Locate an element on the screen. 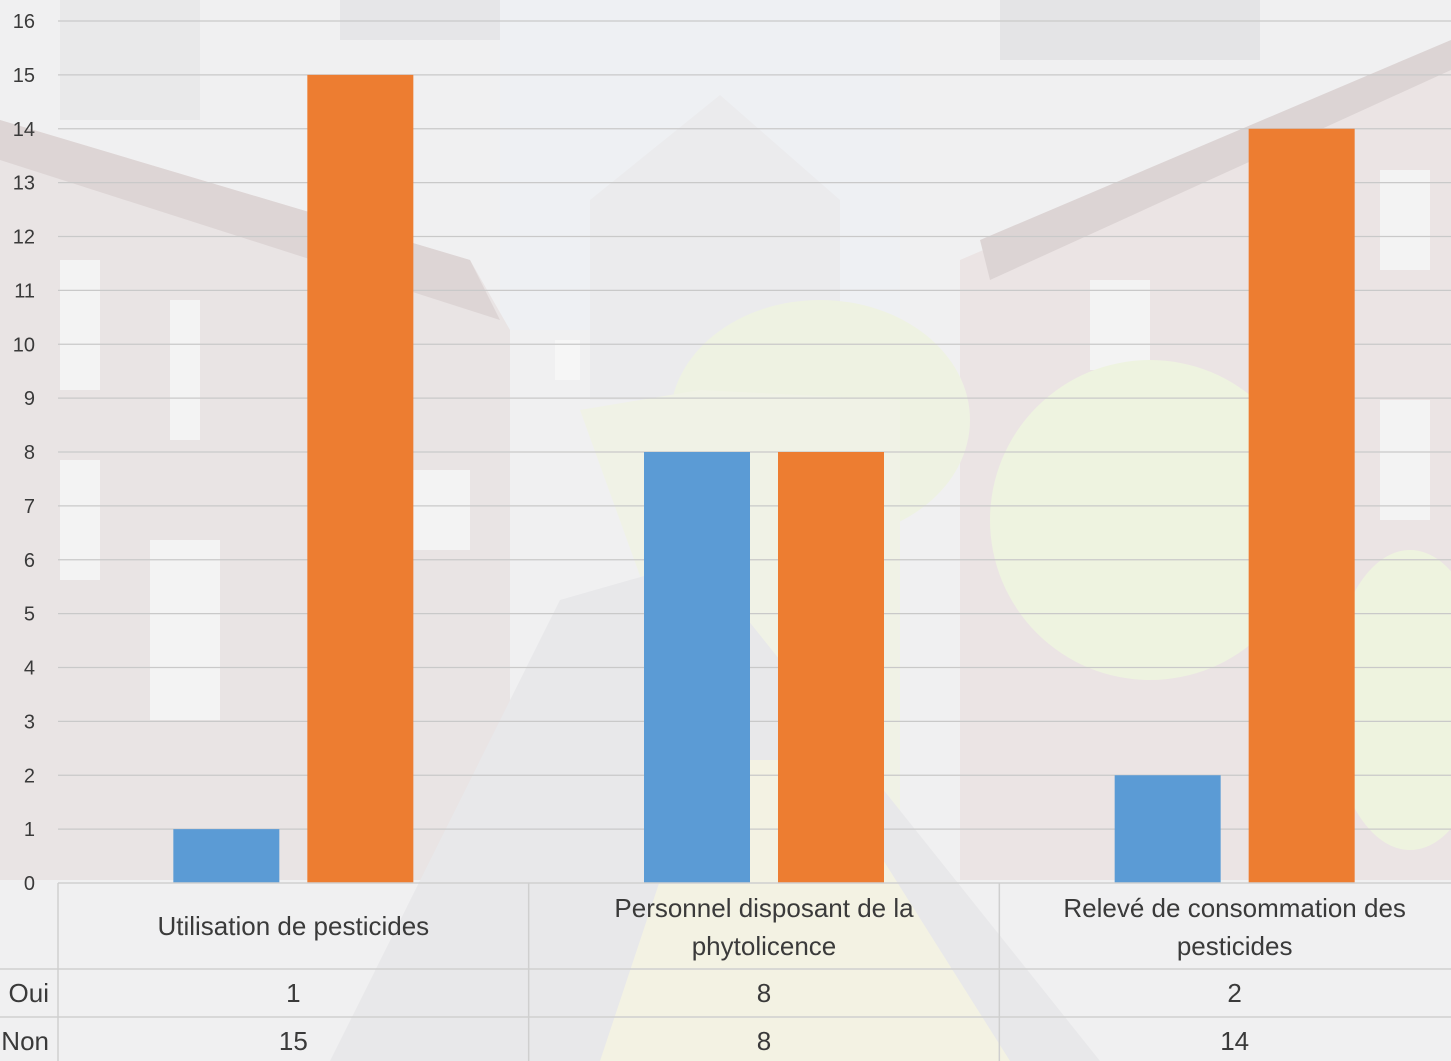 This screenshot has width=1451, height=1061. data-table: Oui 1 8 2 Non 15 8 14 is located at coordinates (625, 1017).